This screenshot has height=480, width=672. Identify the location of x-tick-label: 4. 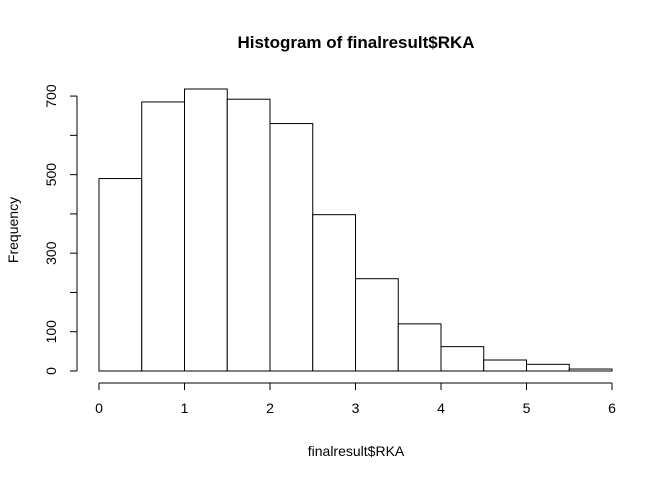
(441, 408).